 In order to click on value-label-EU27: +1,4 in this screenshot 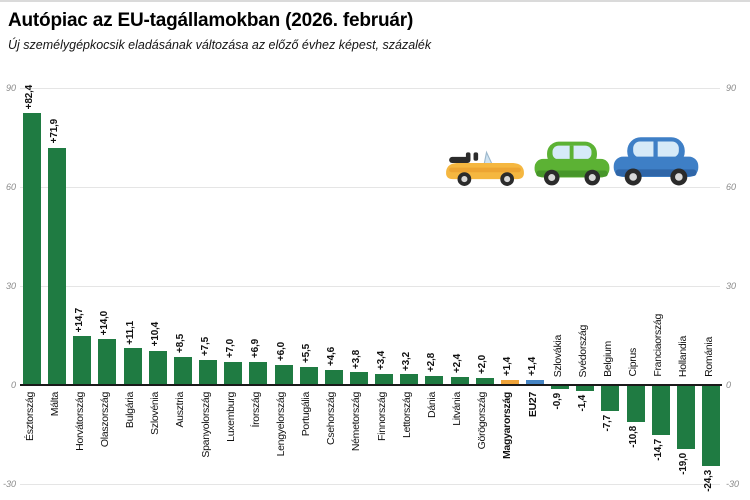, I will do `click(532, 367)`.